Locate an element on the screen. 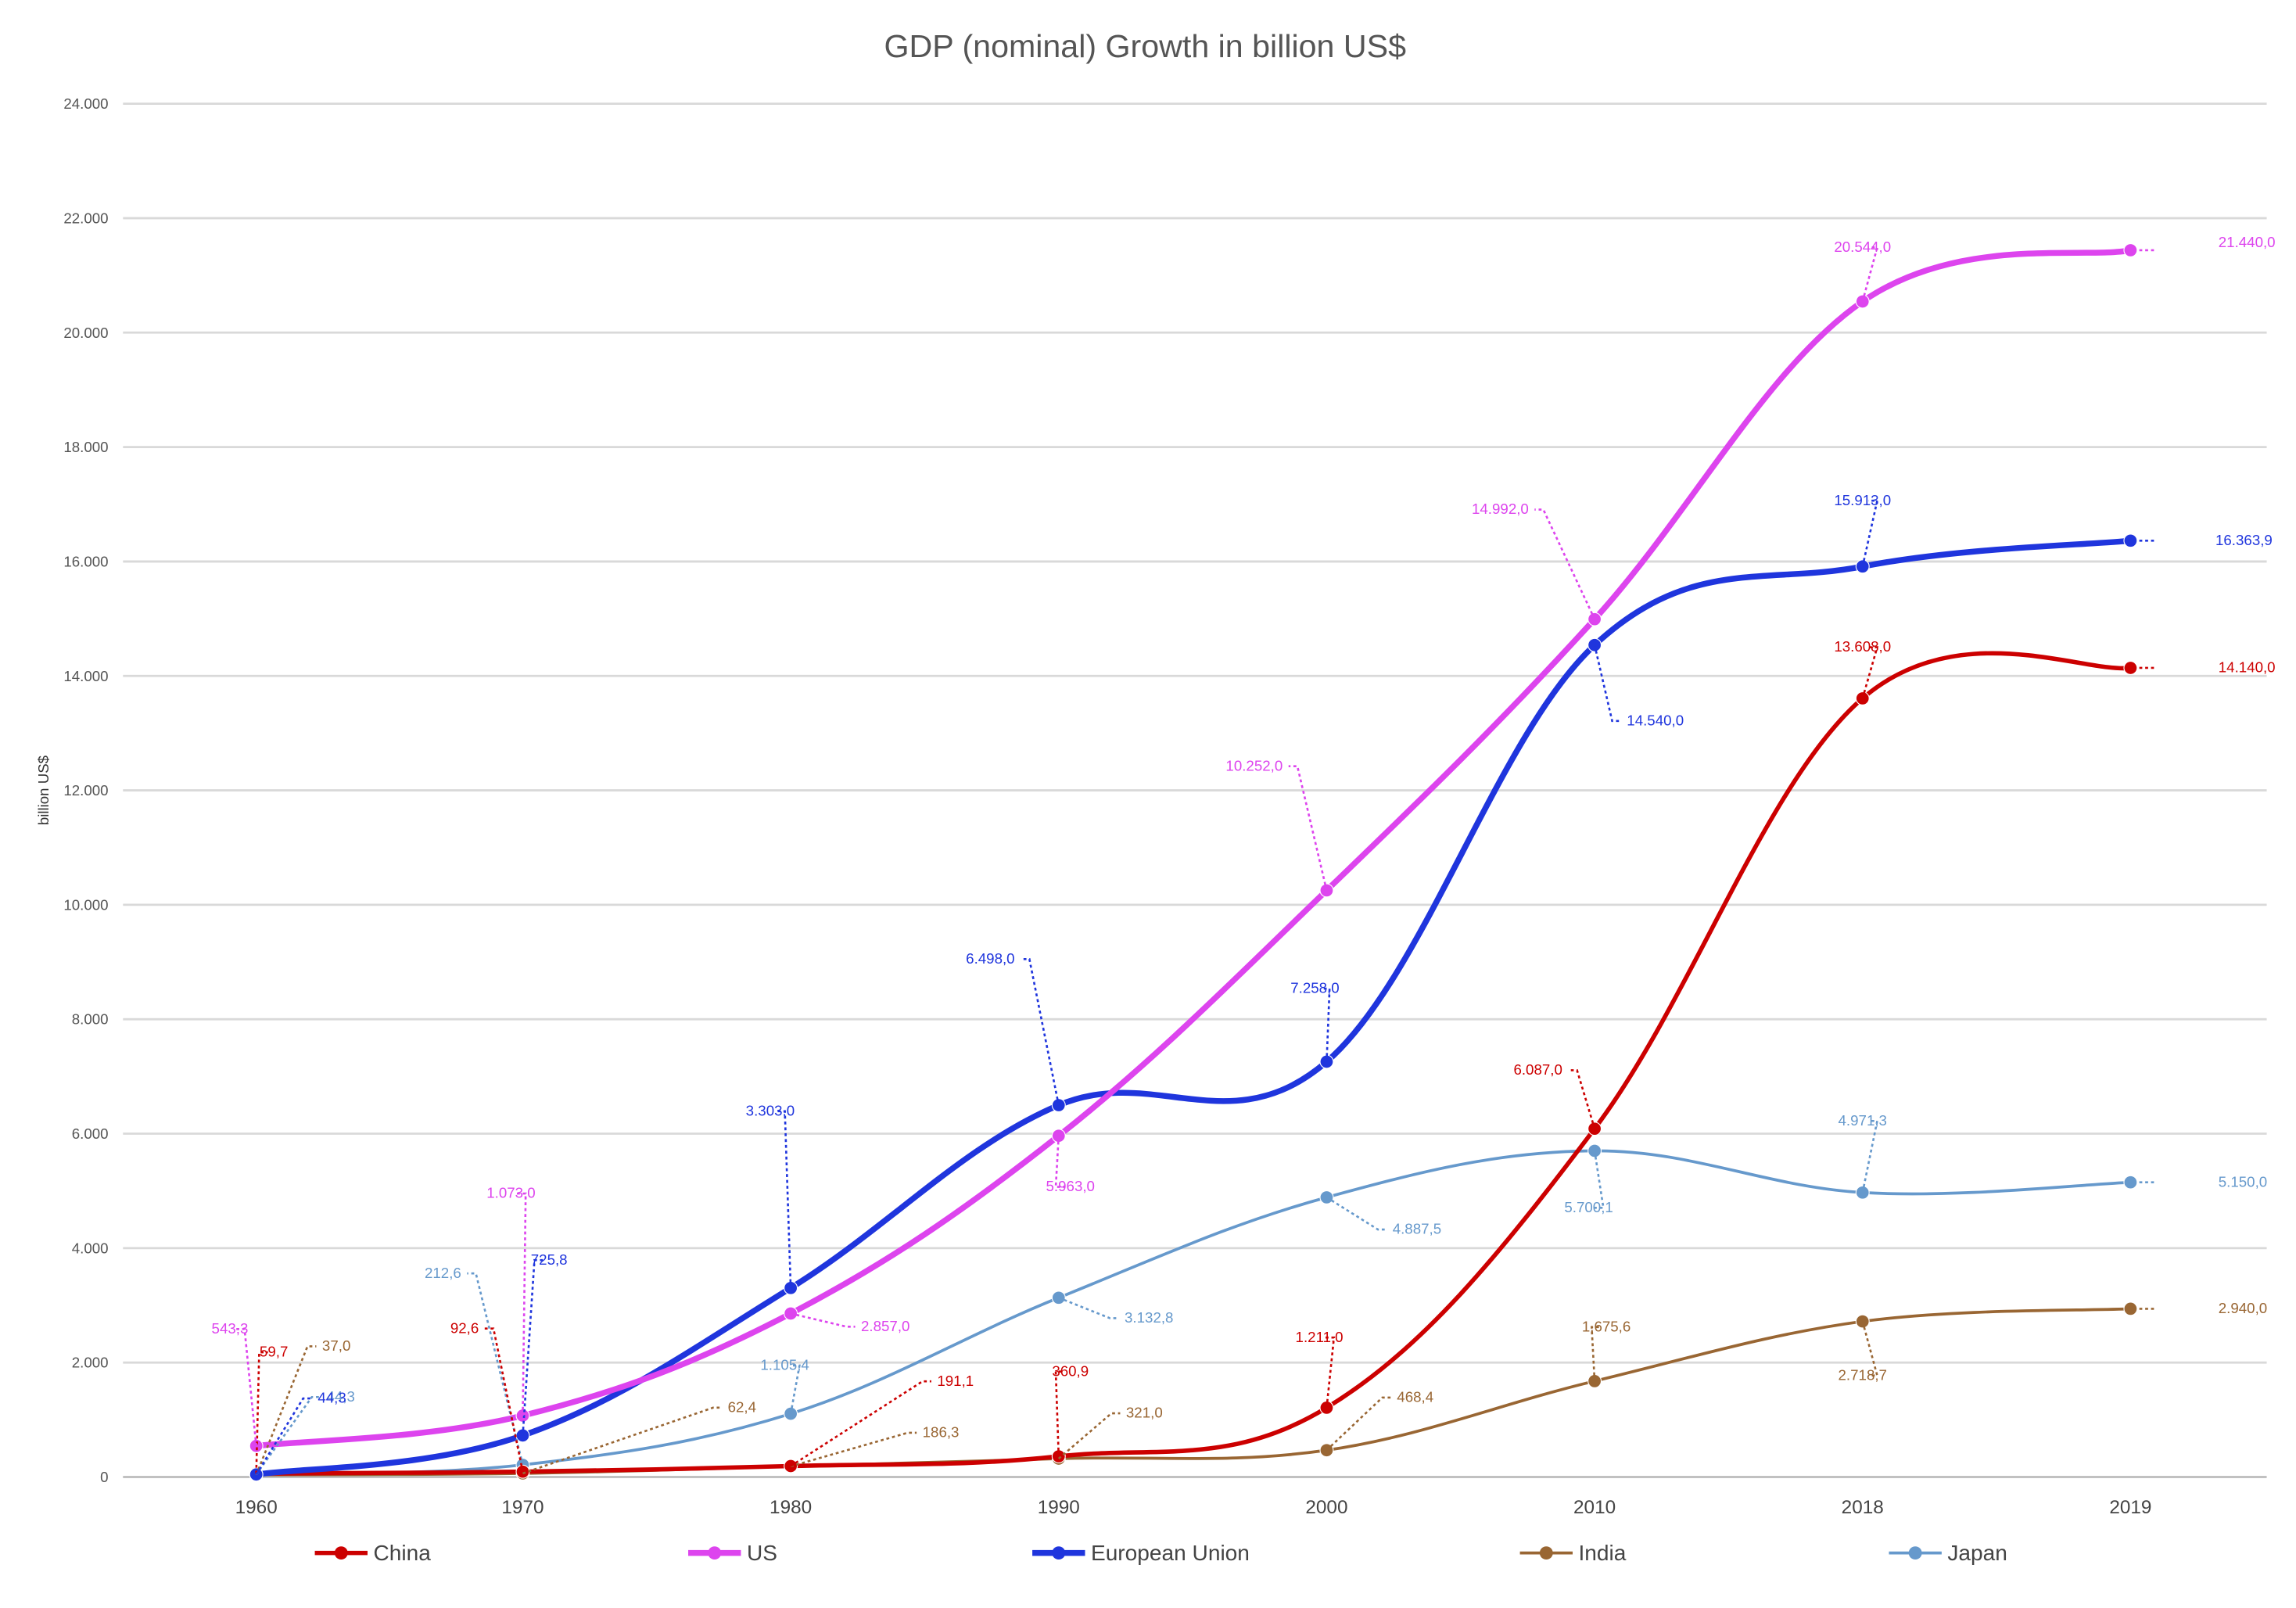 The image size is (2296, 1608). data-label-japan: 212,6 is located at coordinates (443, 1273).